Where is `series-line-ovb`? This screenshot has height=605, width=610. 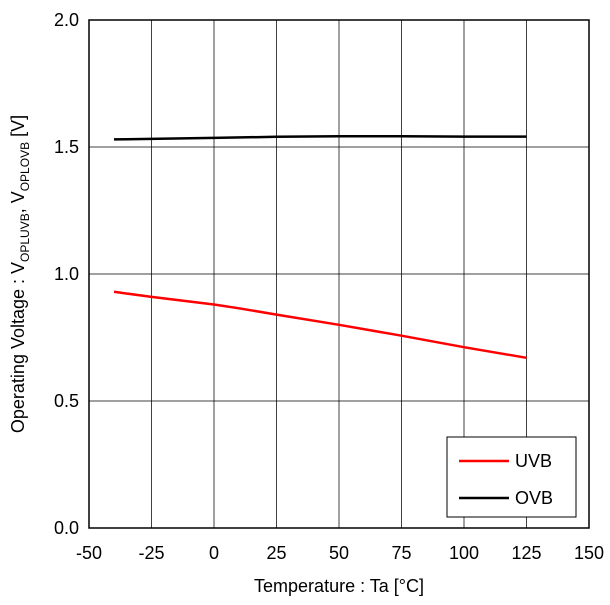
series-line-ovb is located at coordinates (320, 137).